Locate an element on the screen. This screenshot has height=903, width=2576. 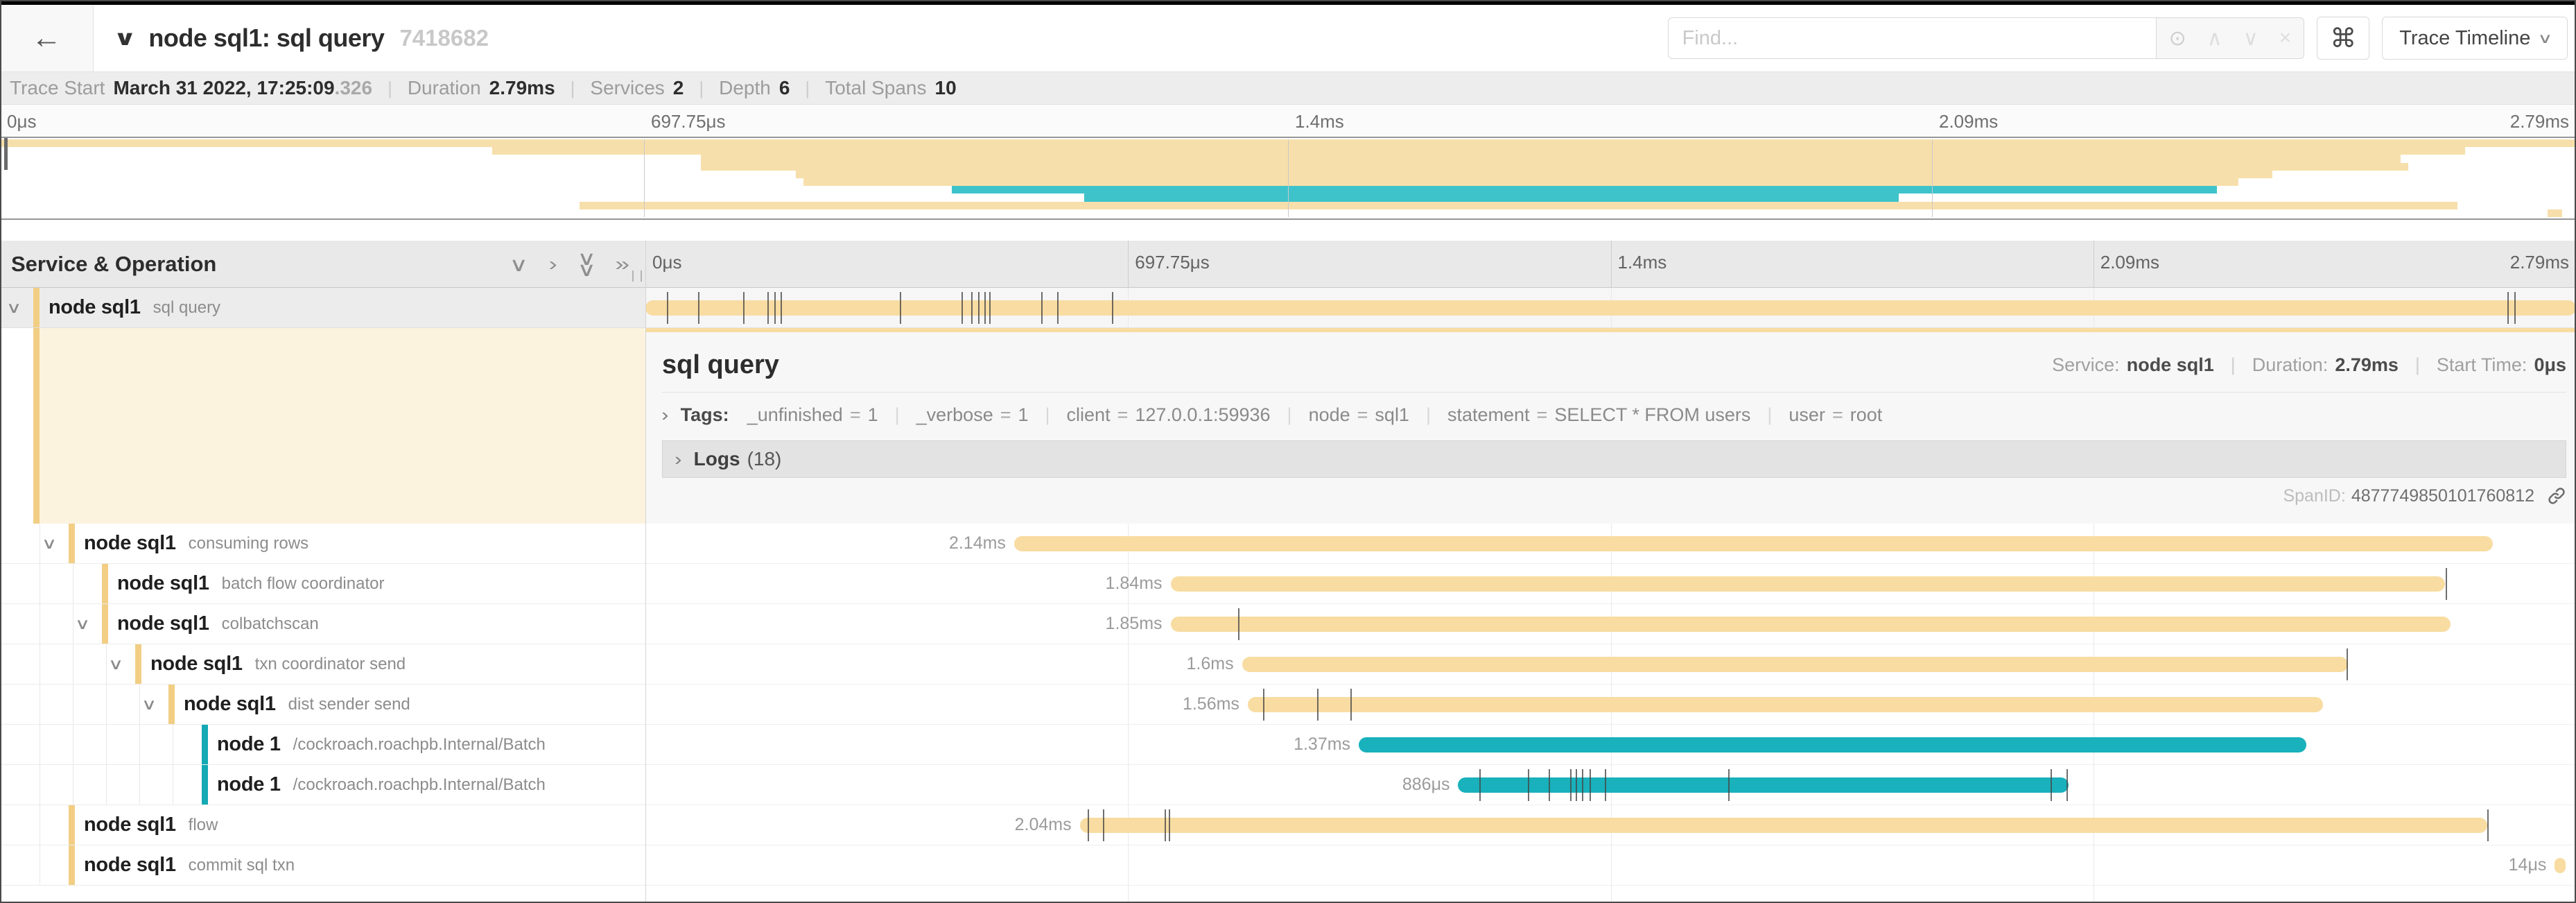
span-row-timeline-cell: 1.84ms is located at coordinates (1610, 584).